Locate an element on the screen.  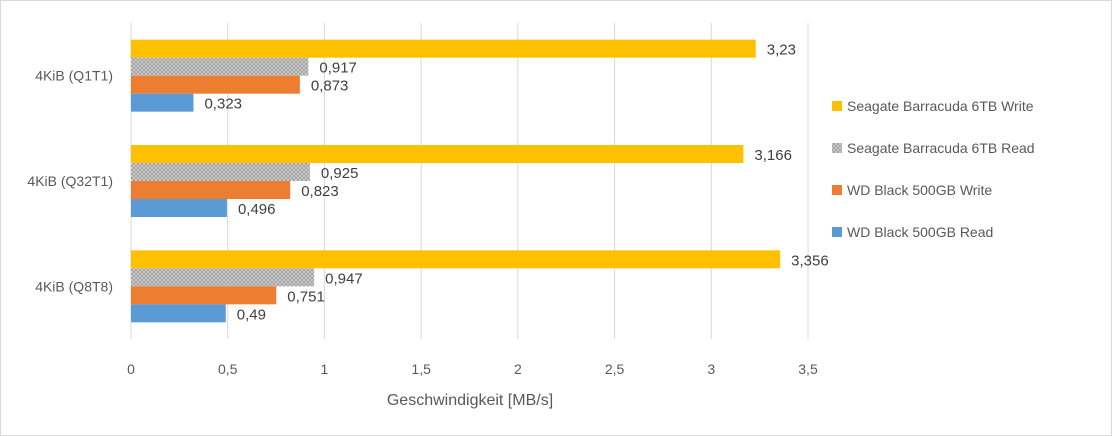
legend-entry: WD Black 500GB Read is located at coordinates (920, 232).